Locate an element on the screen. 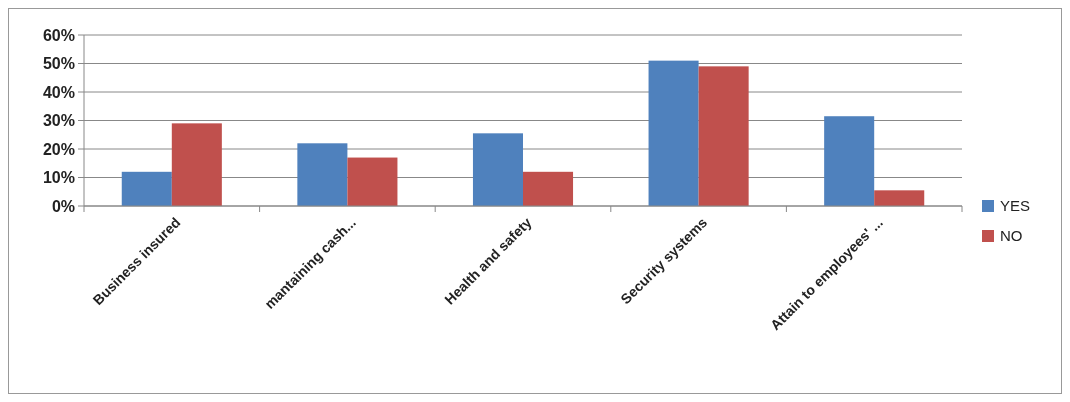 This screenshot has height=402, width=1070. y-tick-label: 0% is located at coordinates (63, 206).